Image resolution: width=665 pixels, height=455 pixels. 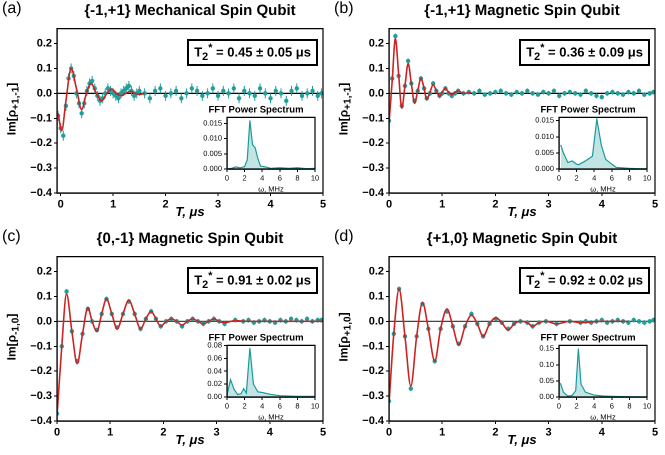 What do you see at coordinates (522, 238) in the screenshot?
I see `chart-title: {+1,0} Magnetic Spin Qubit` at bounding box center [522, 238].